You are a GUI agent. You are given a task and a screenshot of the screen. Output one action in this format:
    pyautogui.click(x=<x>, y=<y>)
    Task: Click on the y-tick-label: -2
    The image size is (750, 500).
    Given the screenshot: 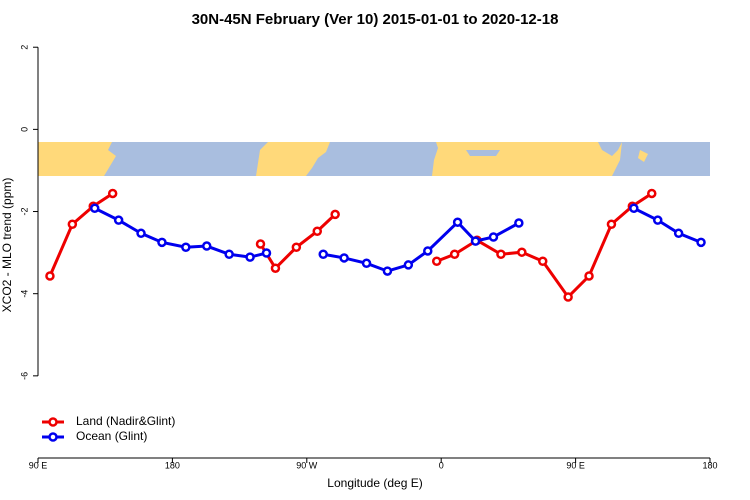 What is the action you would take?
    pyautogui.click(x=24, y=212)
    